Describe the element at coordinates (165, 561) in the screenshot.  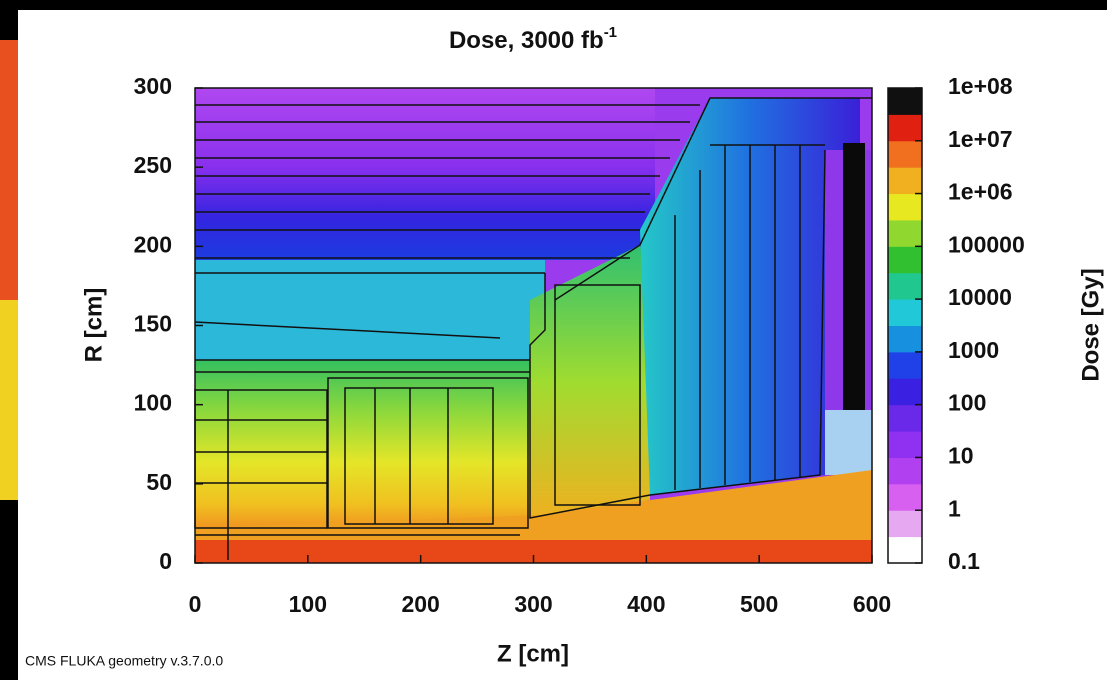
I see `y-tick-label: 0` at that location.